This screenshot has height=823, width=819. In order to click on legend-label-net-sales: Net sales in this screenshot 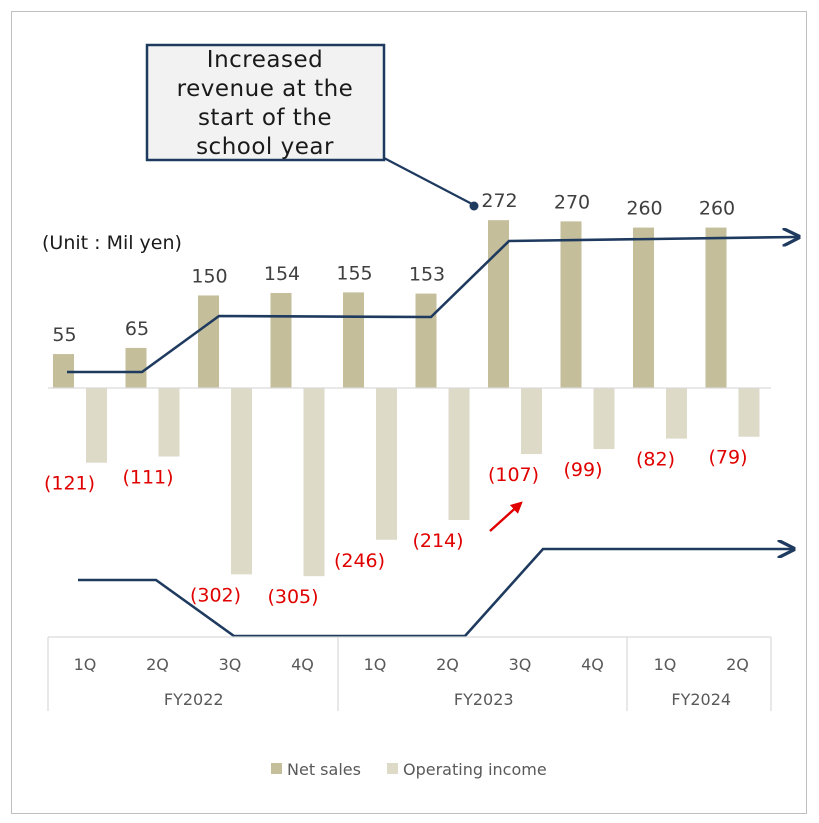, I will do `click(324, 769)`.